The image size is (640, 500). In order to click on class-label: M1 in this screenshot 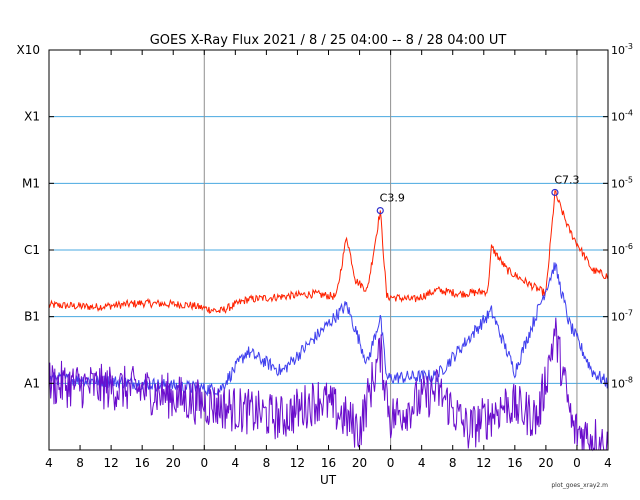, I will do `click(31, 183)`.